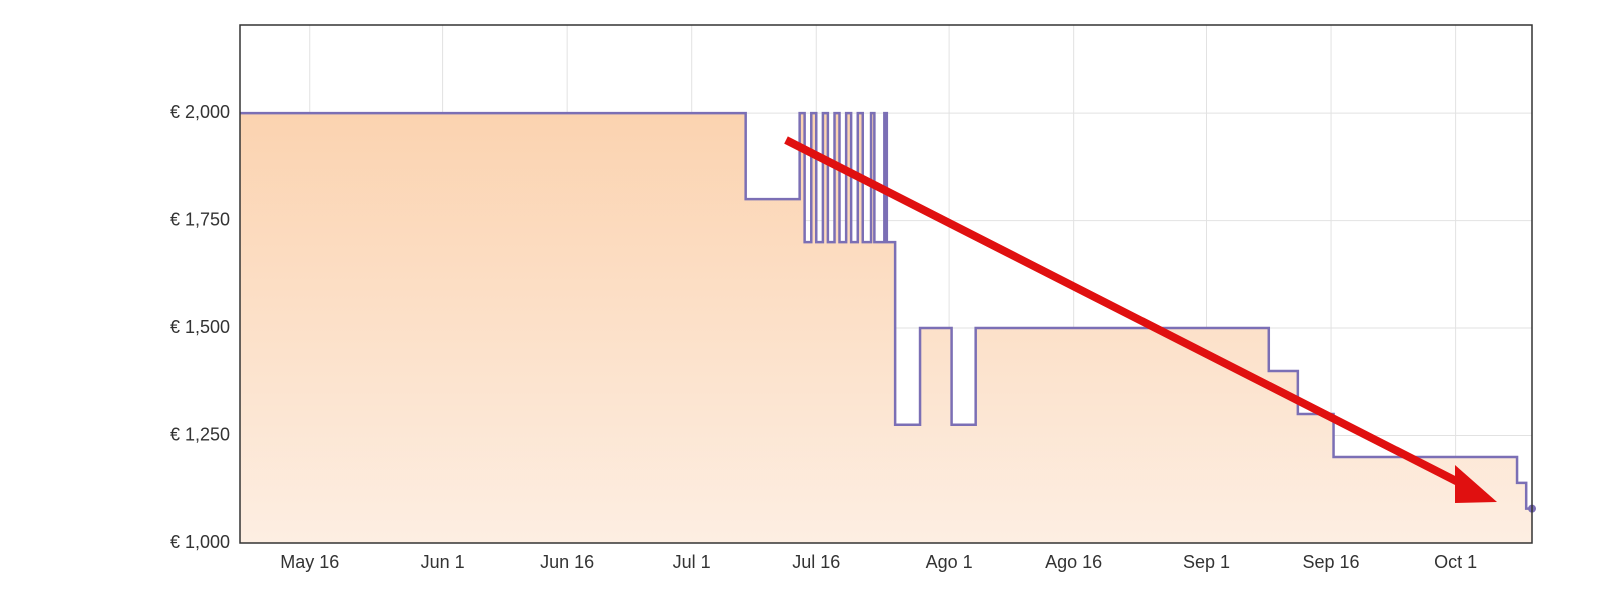  Describe the element at coordinates (200, 327) in the screenshot. I see `y-tick-label: € 1,500` at that location.